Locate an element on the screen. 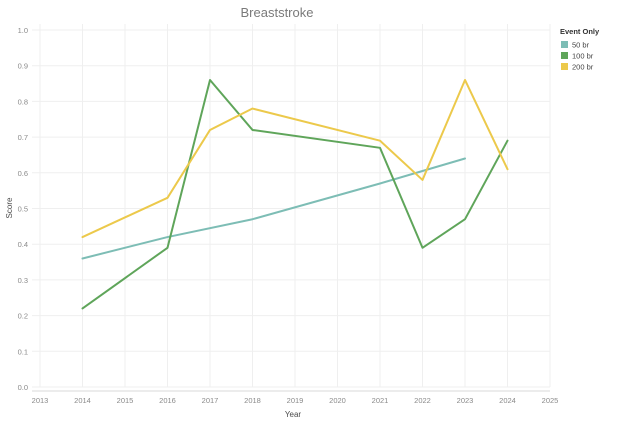 The height and width of the screenshot is (424, 640). y-tick-label: 0.3 is located at coordinates (23, 280).